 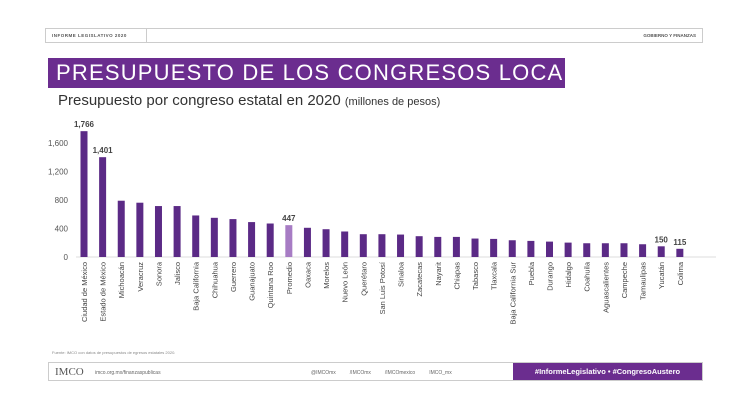 I want to click on x-tick-label: Sonora, so click(x=158, y=273).